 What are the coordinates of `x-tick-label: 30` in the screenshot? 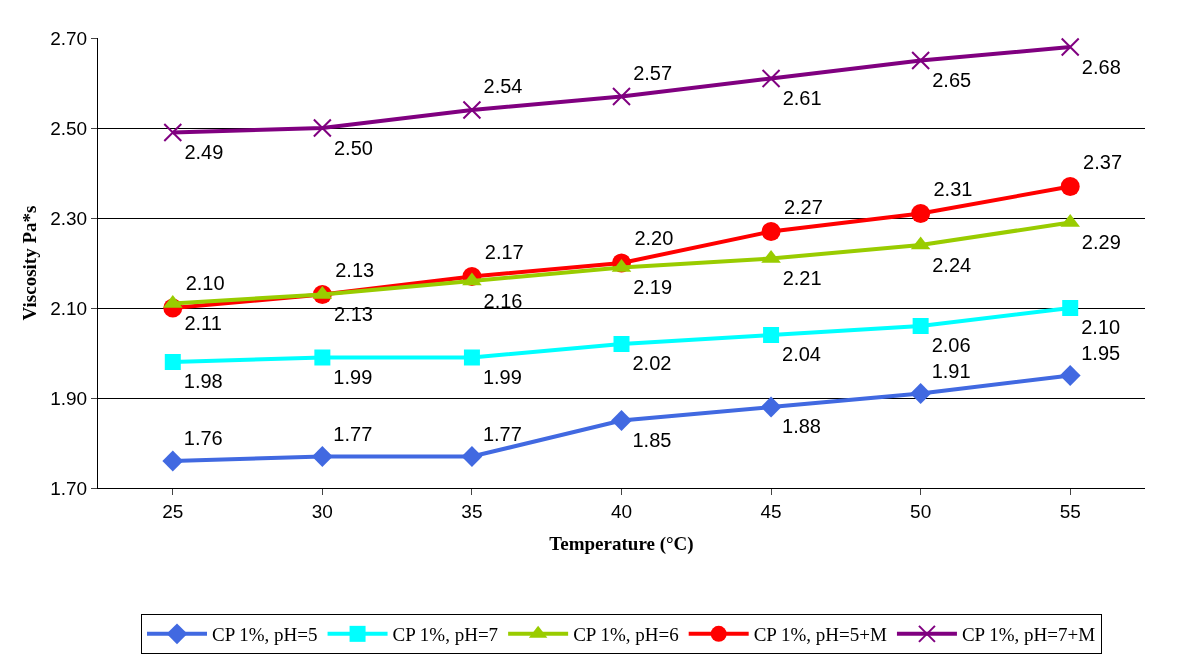 It's located at (322, 511).